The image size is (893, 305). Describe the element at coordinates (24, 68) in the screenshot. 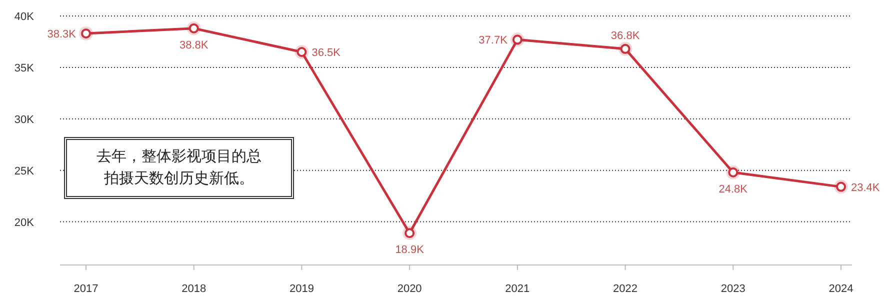

I see `y-tick-label: 35K` at that location.